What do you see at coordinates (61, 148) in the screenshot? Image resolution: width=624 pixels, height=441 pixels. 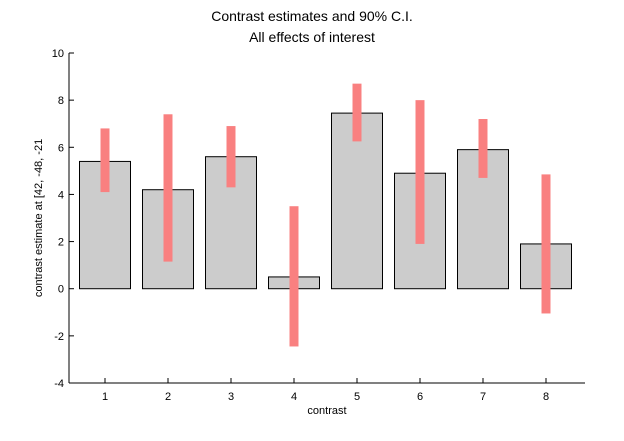 I see `y-tick-label: 6` at bounding box center [61, 148].